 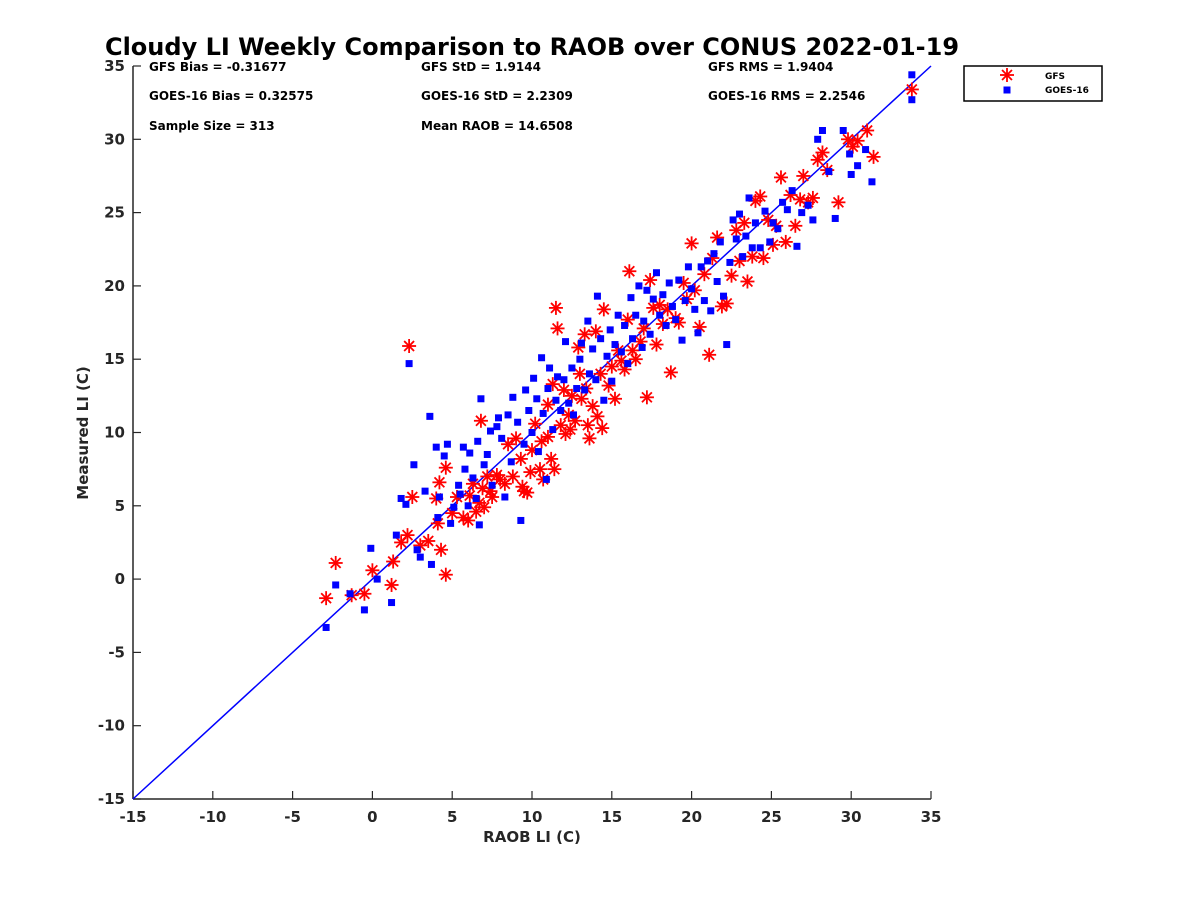 I want to click on legend-goes-marker, so click(x=1007, y=90).